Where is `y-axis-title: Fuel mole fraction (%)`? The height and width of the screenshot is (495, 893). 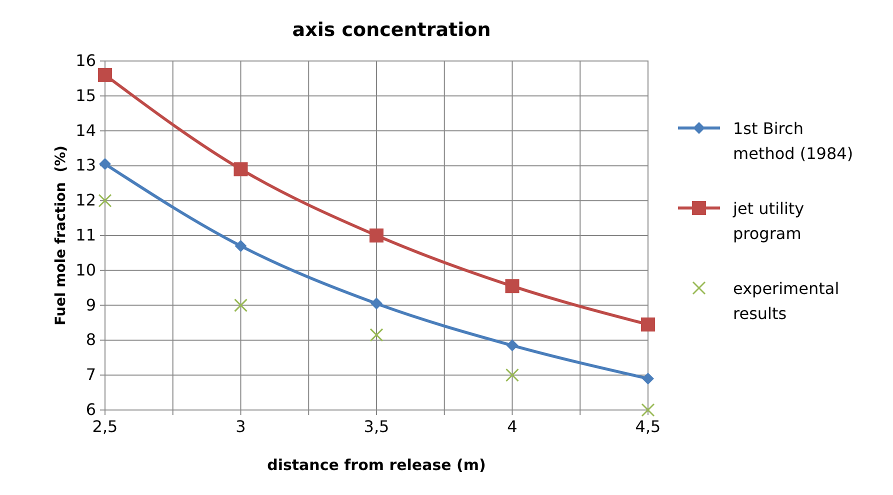
y-axis-title: Fuel mole fraction (%) is located at coordinates (61, 236).